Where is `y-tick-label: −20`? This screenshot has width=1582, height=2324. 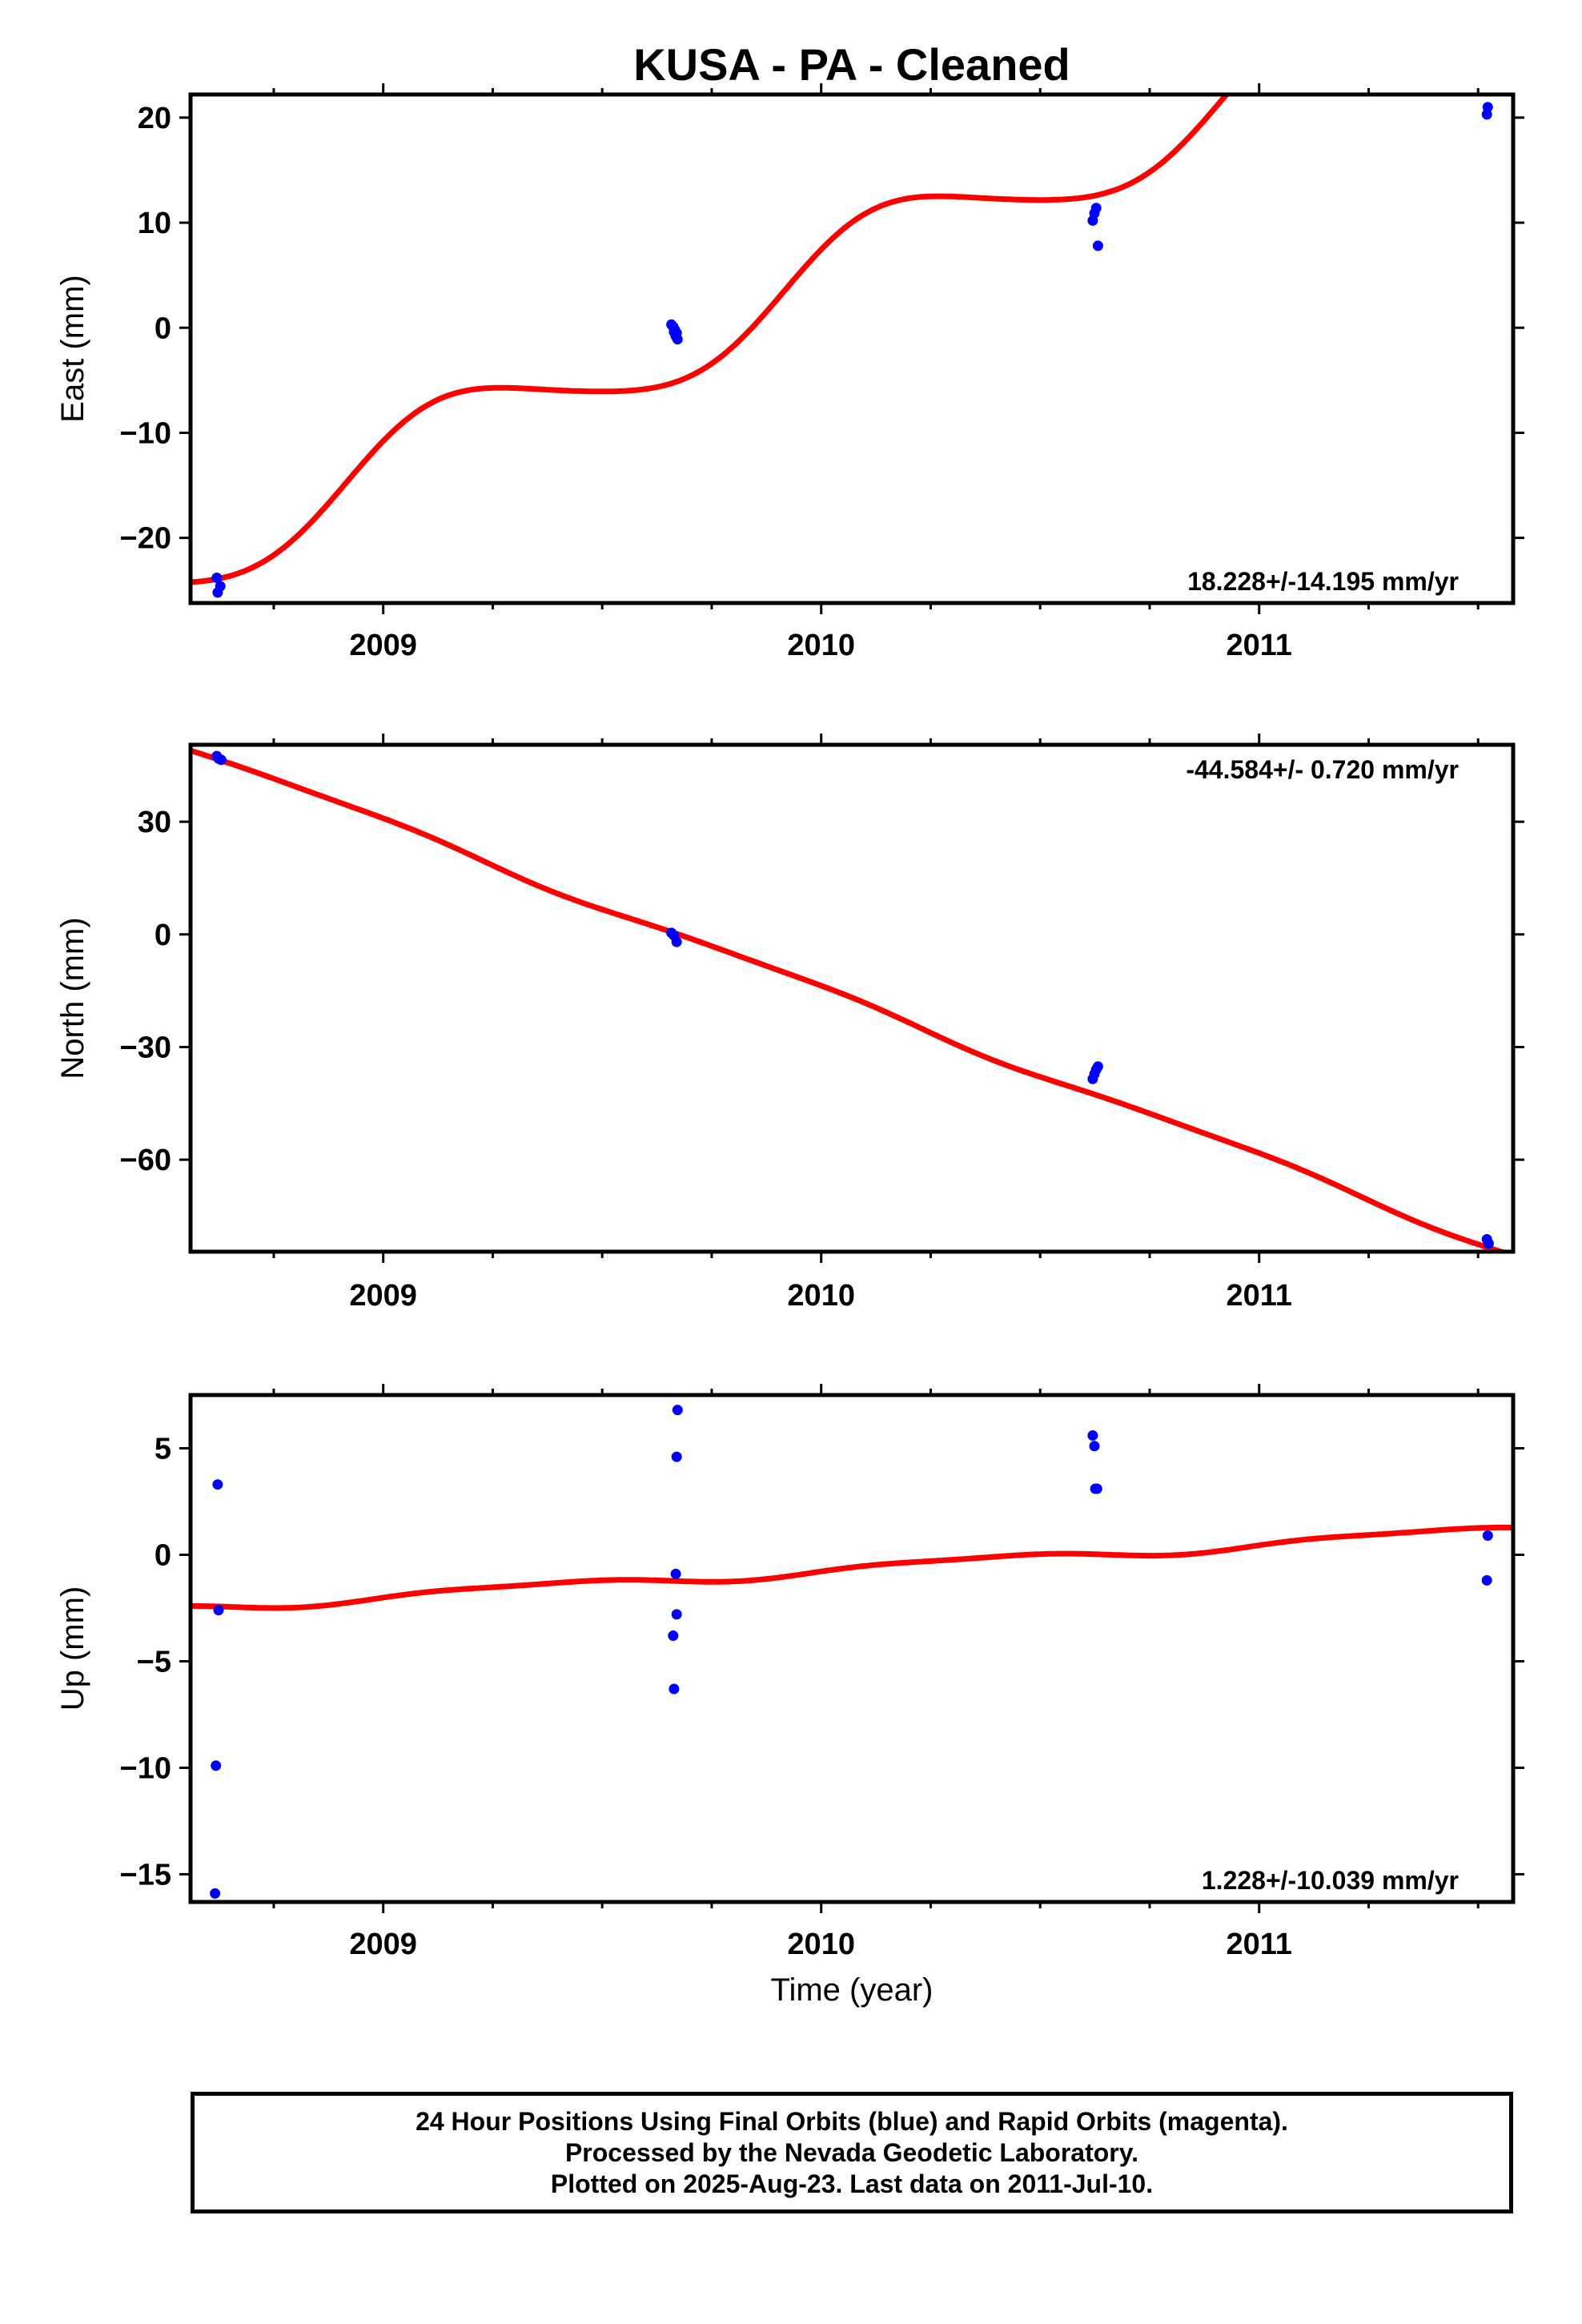
y-tick-label: −20 is located at coordinates (145, 539).